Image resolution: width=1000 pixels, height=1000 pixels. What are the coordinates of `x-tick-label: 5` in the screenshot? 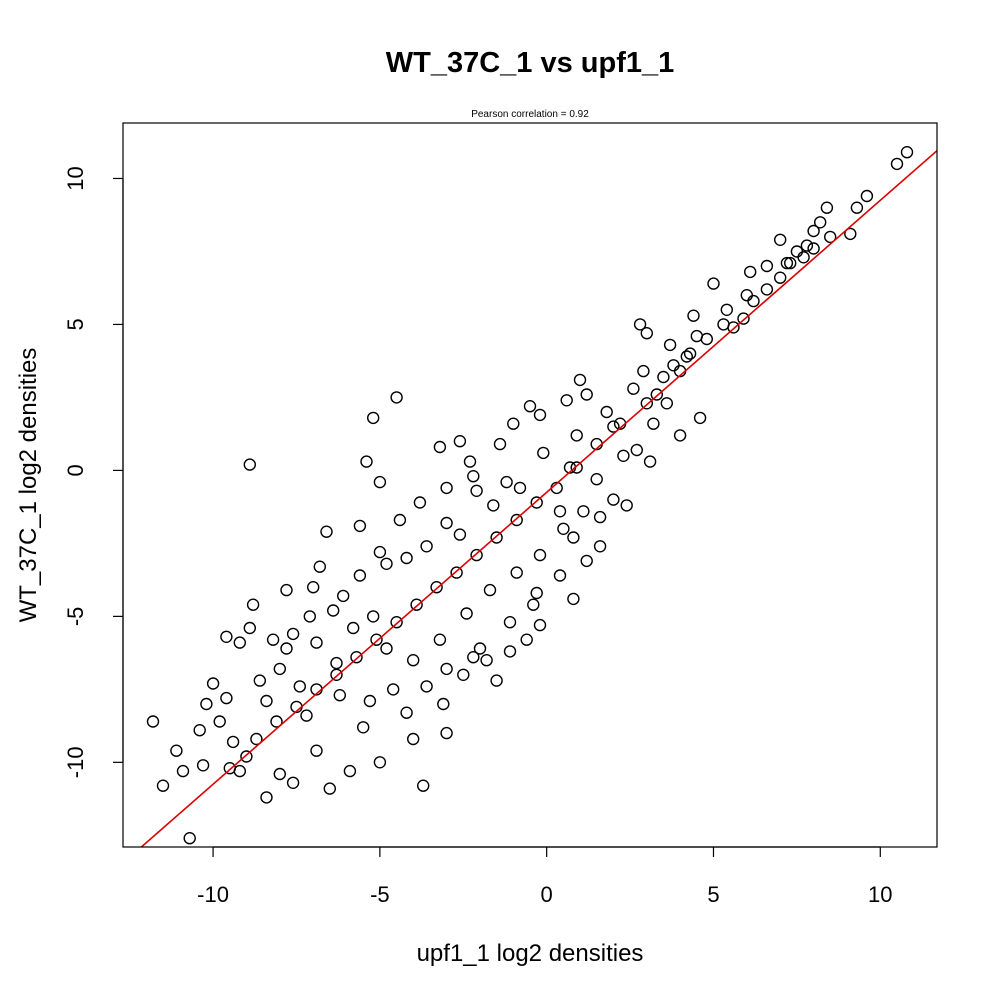 It's located at (713, 894).